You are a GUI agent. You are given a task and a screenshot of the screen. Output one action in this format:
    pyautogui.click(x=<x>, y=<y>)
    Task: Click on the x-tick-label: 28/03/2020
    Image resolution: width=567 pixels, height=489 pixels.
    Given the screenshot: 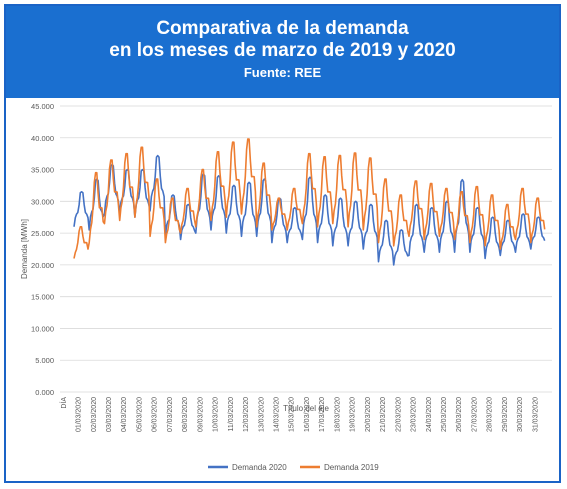 What is the action you would take?
    pyautogui.click(x=490, y=414)
    